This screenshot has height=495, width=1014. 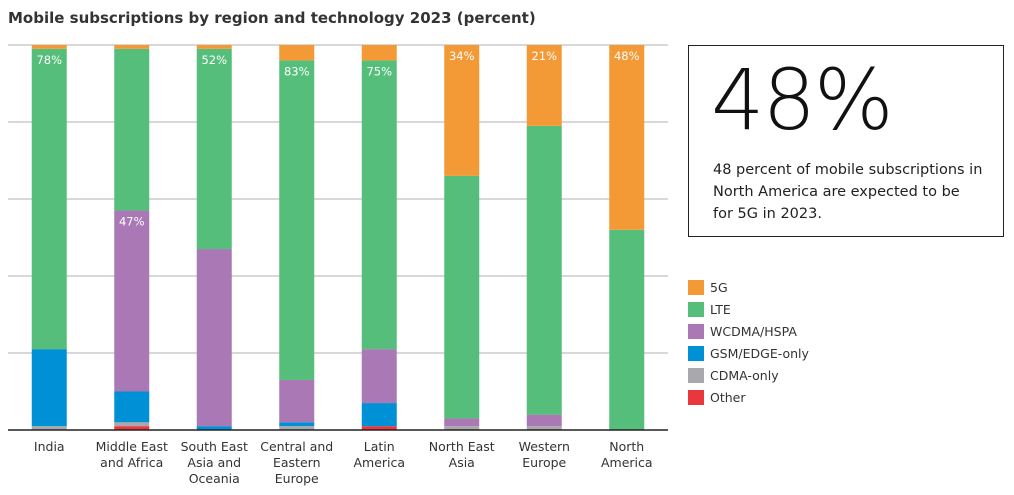 What do you see at coordinates (297, 462) in the screenshot?
I see `x-tick-label: Eastern` at bounding box center [297, 462].